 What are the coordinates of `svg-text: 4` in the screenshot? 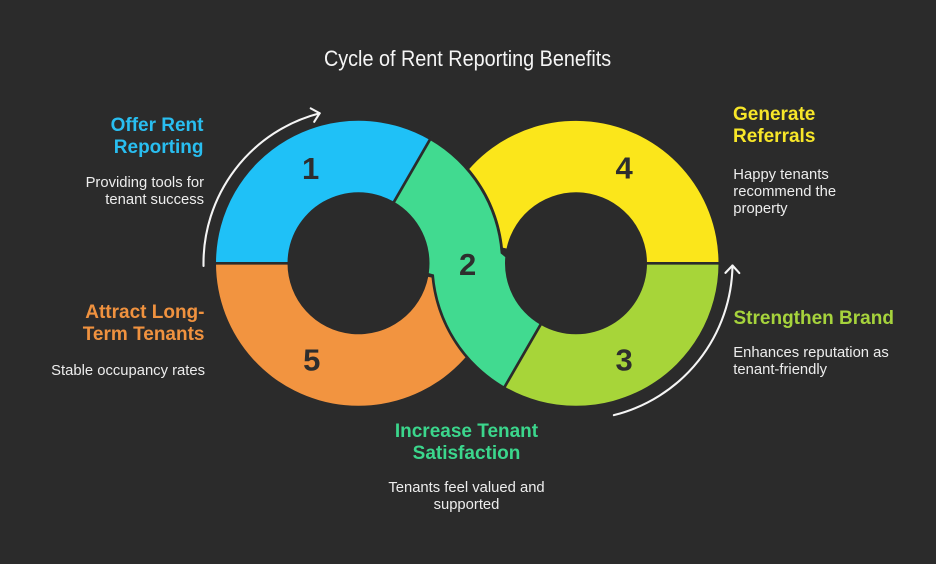 It's located at (624, 168).